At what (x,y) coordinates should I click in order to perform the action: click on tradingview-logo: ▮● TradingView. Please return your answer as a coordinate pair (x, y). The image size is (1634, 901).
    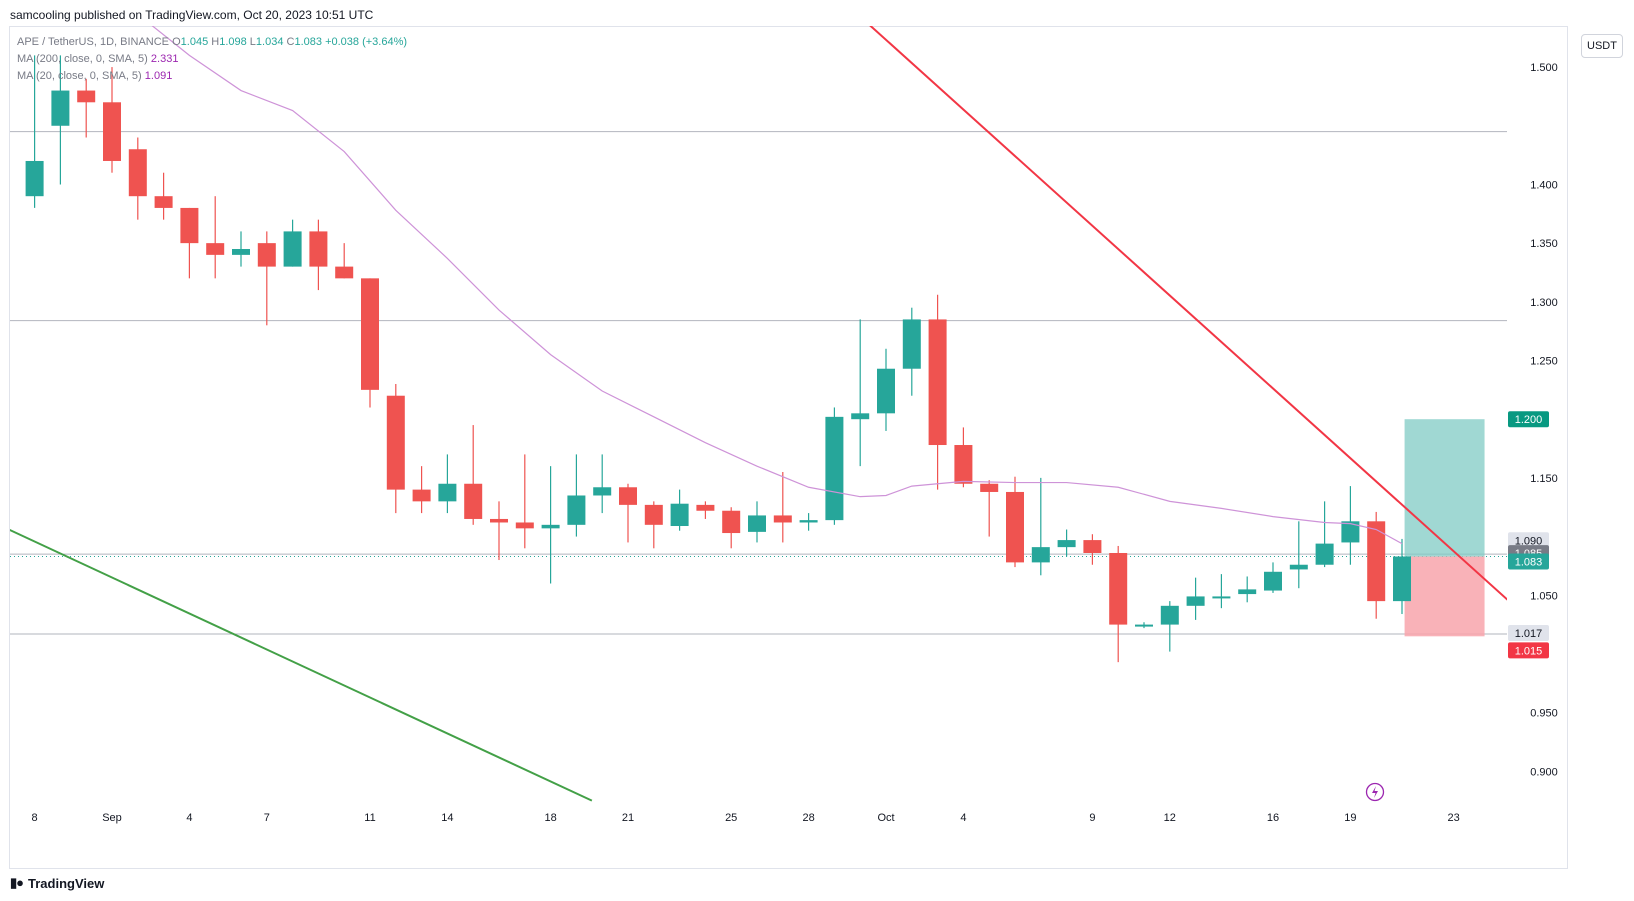
    Looking at the image, I should click on (57, 883).